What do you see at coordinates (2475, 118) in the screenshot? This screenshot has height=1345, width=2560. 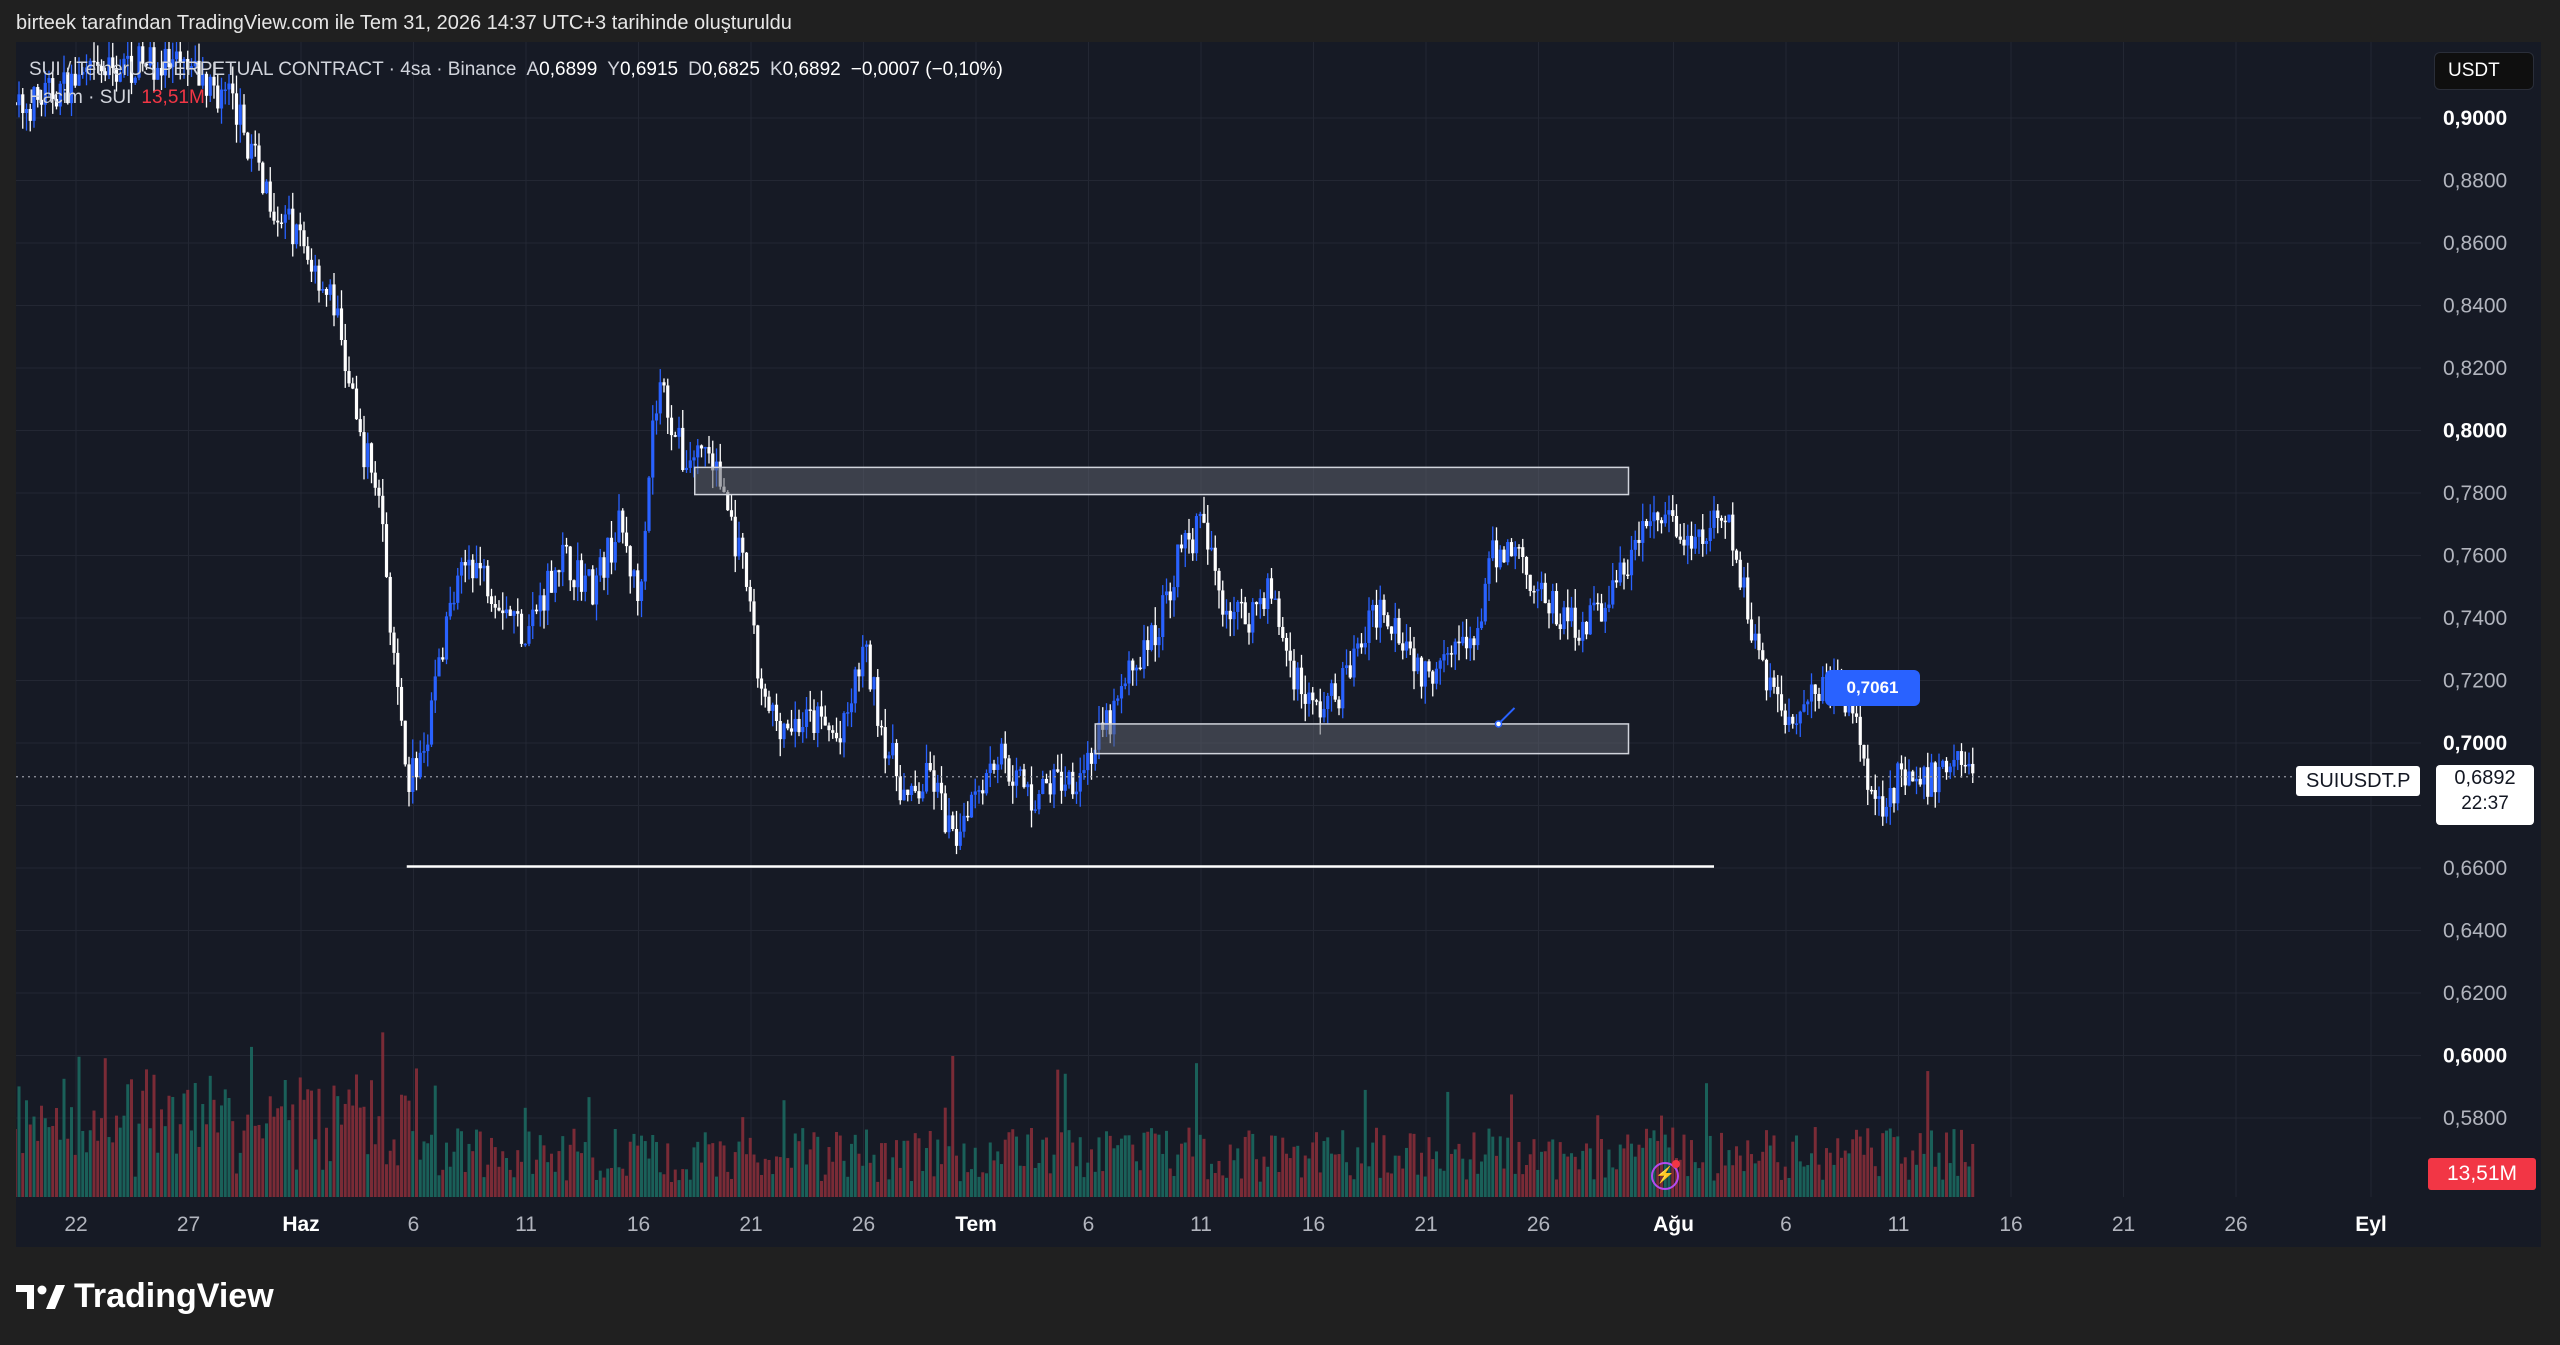 I see `price-axis-label: 0,9000` at bounding box center [2475, 118].